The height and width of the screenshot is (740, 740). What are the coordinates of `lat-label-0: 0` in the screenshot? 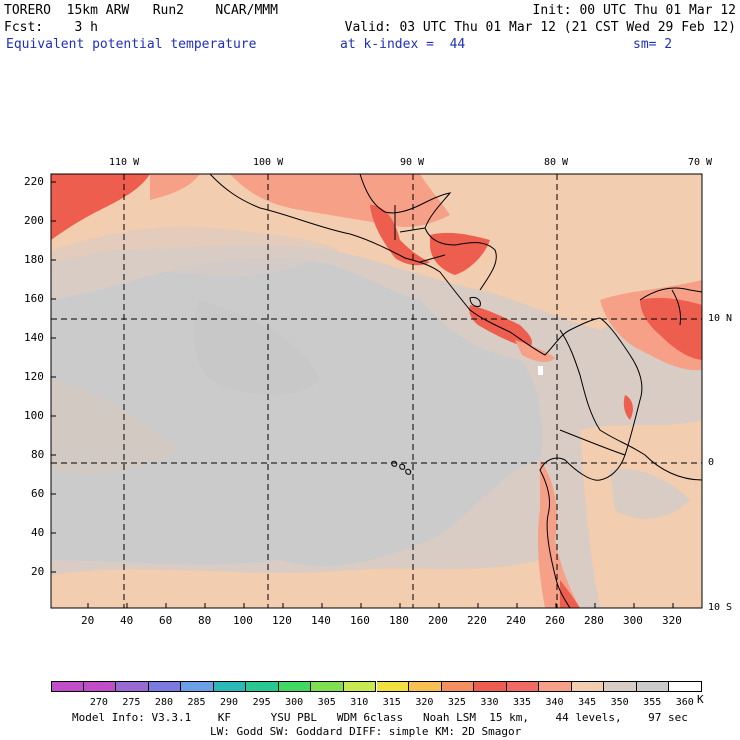 It's located at (711, 462).